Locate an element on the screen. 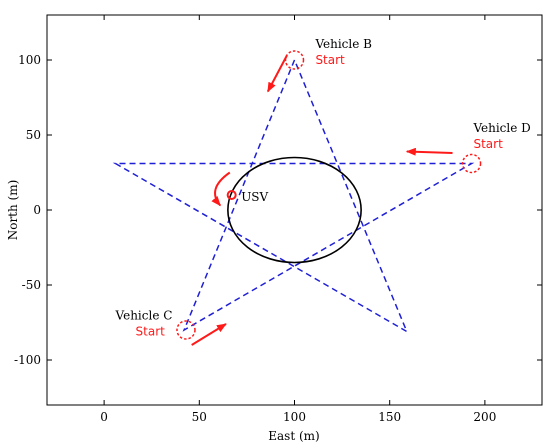 The image size is (550, 448). vehicle-d-label: Vehicle D is located at coordinates (501, 128).